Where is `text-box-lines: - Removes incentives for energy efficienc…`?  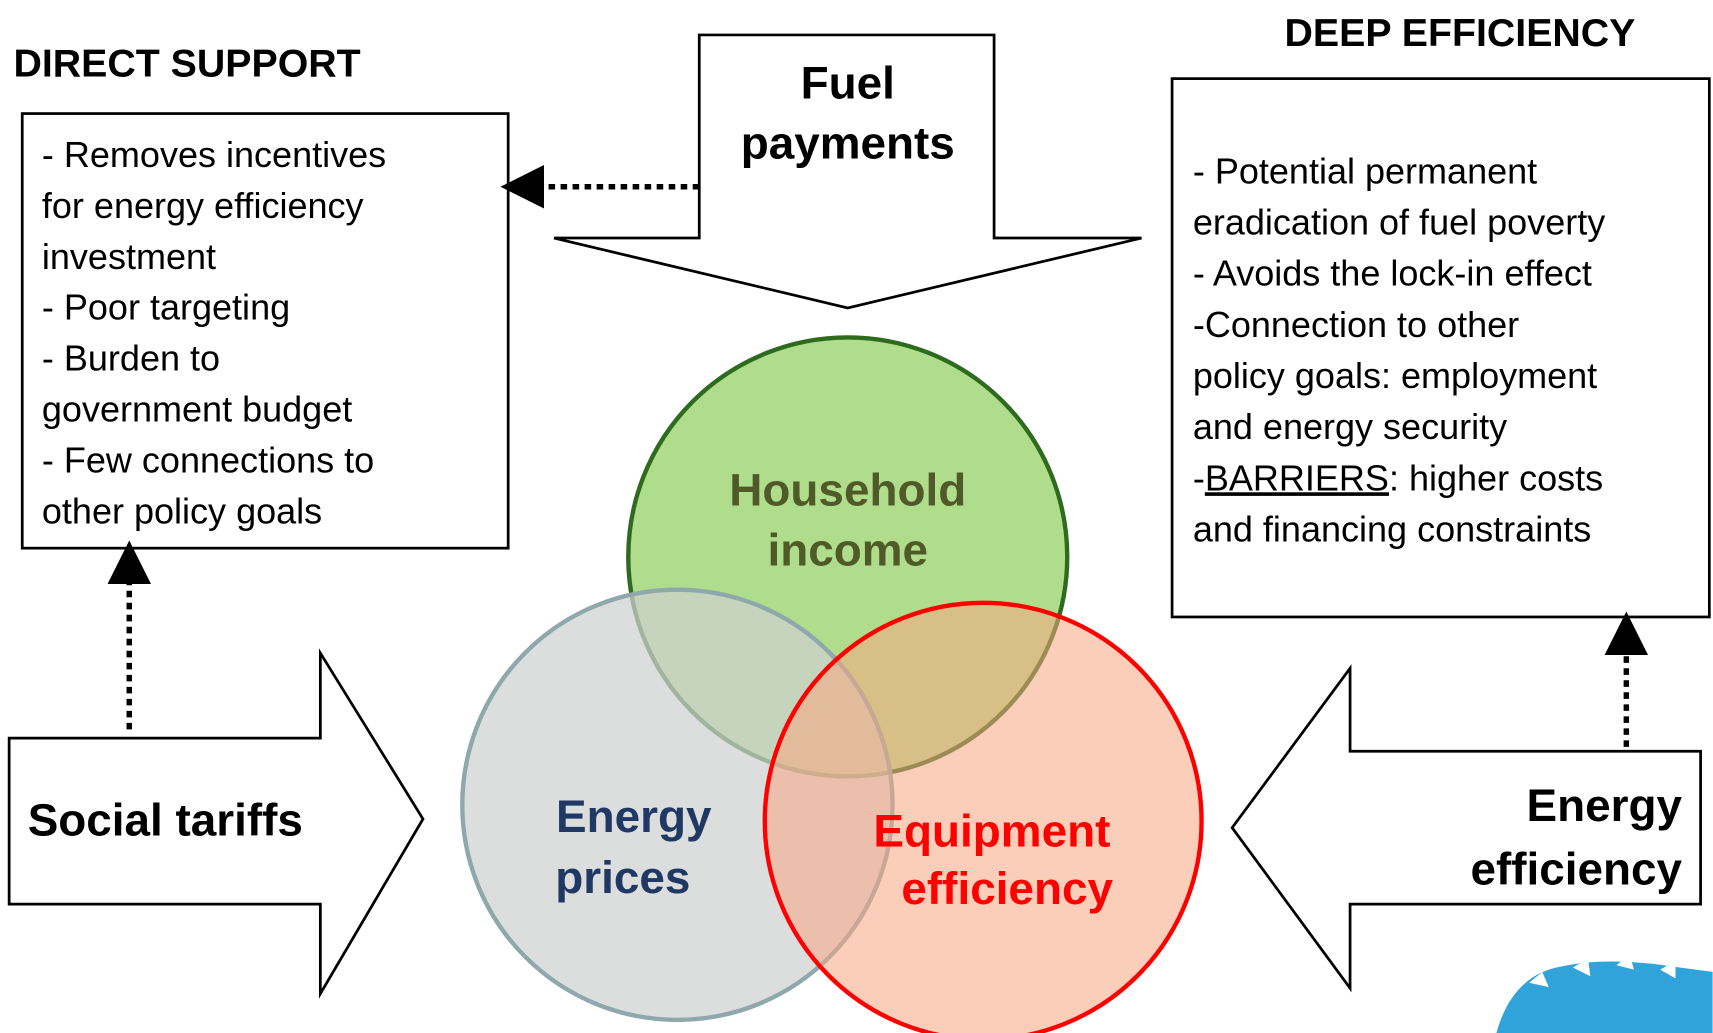
text-box-lines: - Removes incentives for energy efficienc… is located at coordinates (214, 332).